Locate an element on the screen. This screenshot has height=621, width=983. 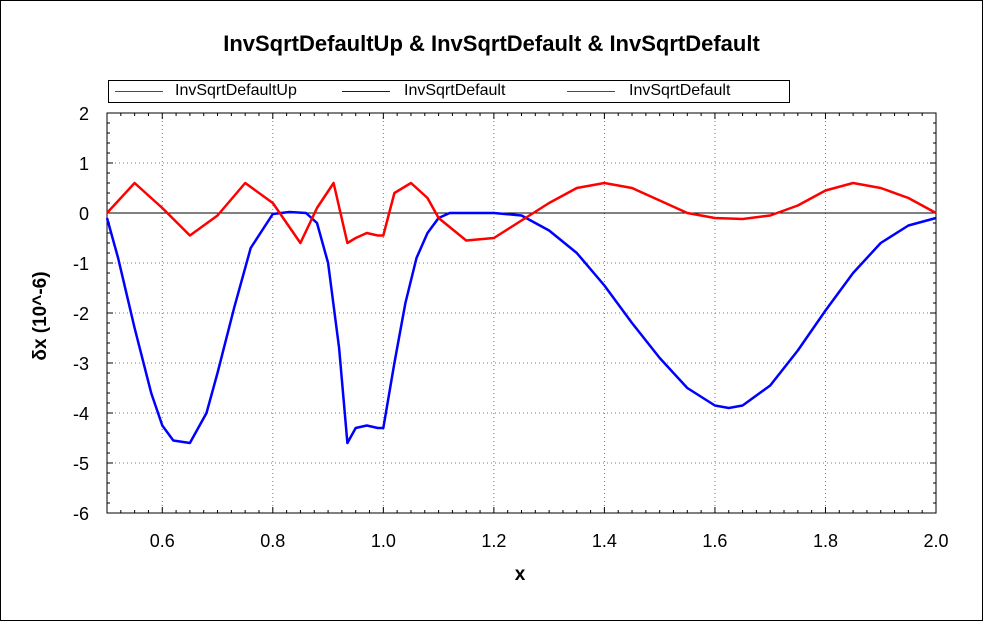
legend-label-3: InvSqrtDefault is located at coordinates (680, 90).